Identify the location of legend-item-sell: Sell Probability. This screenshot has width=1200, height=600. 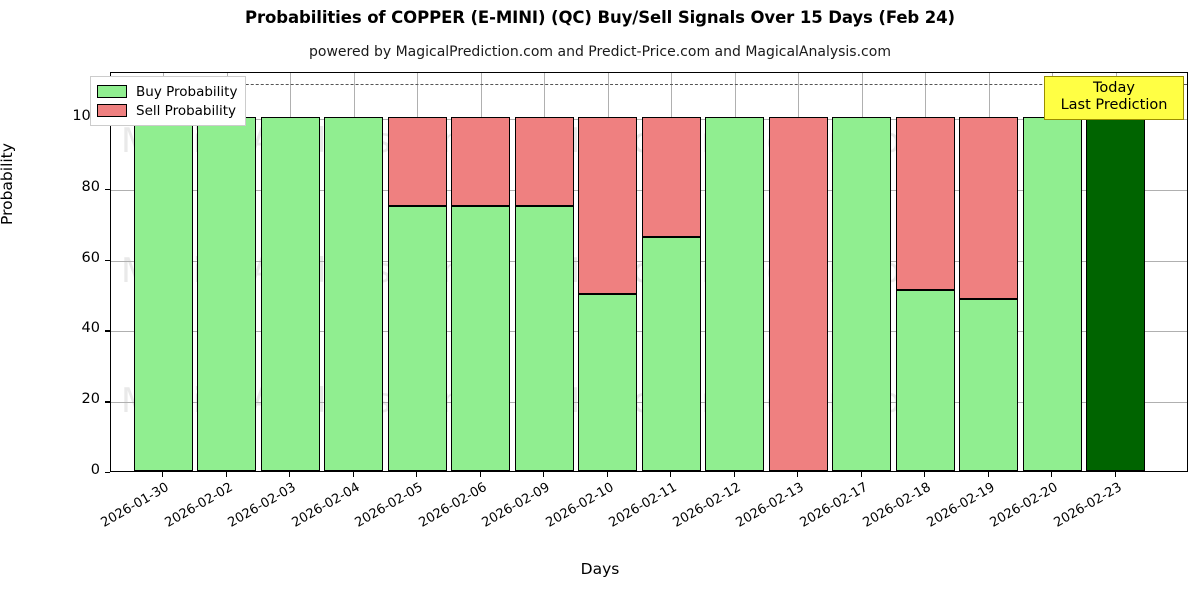
(167, 110).